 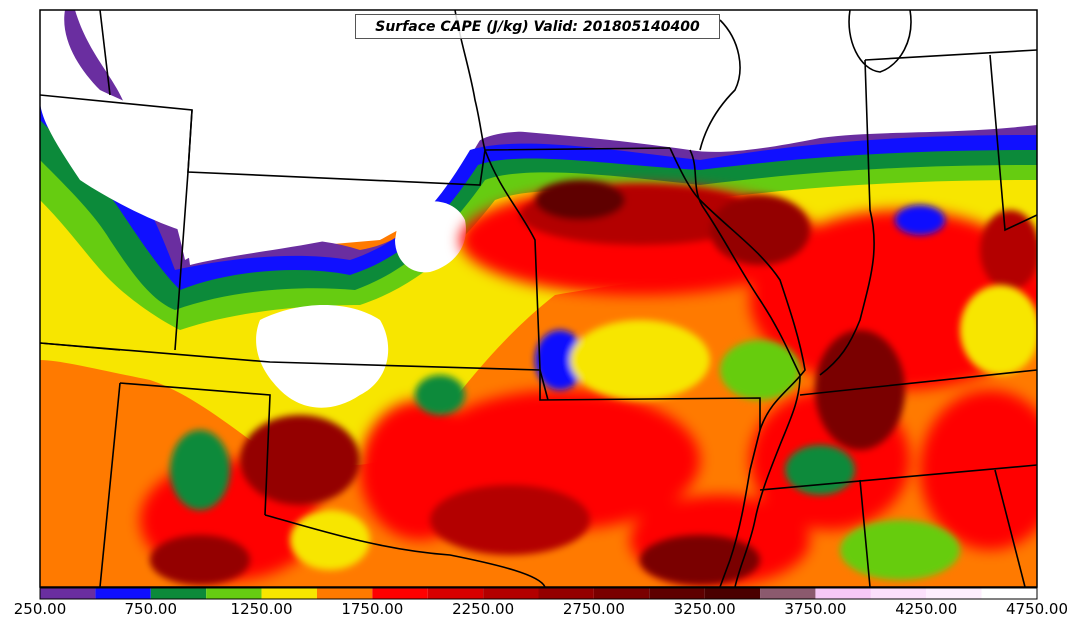 I want to click on colorbar-frame, so click(x=538, y=593).